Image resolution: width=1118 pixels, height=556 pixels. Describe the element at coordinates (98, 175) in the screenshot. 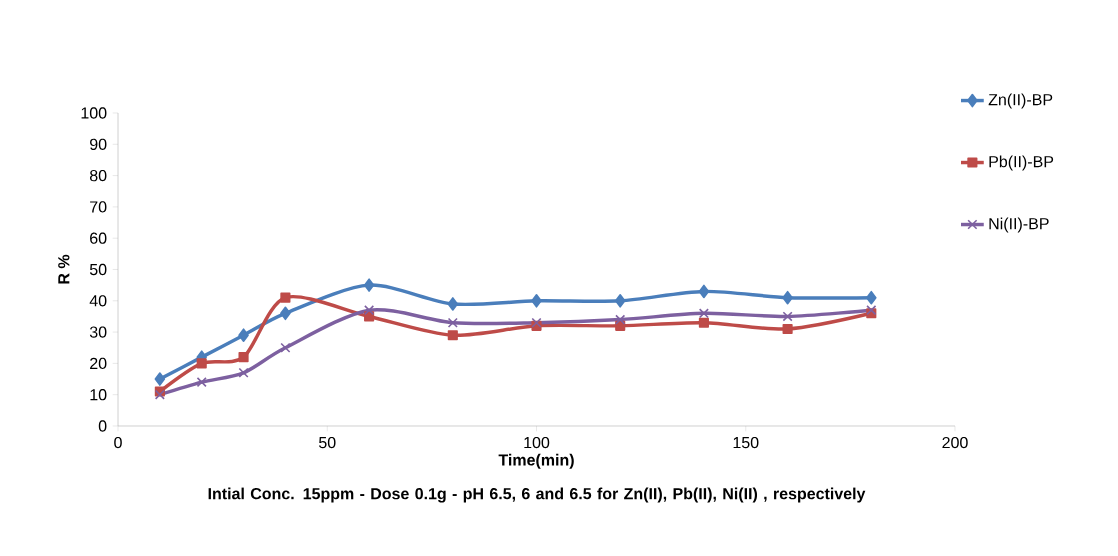

I see `y-tick-label: 80` at that location.